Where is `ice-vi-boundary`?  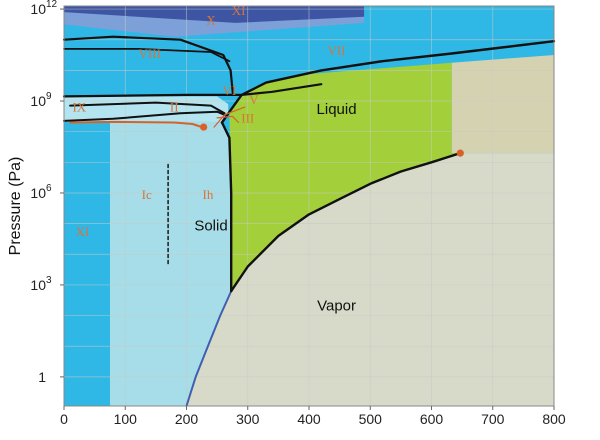 ice-vi-boundary is located at coordinates (192, 90).